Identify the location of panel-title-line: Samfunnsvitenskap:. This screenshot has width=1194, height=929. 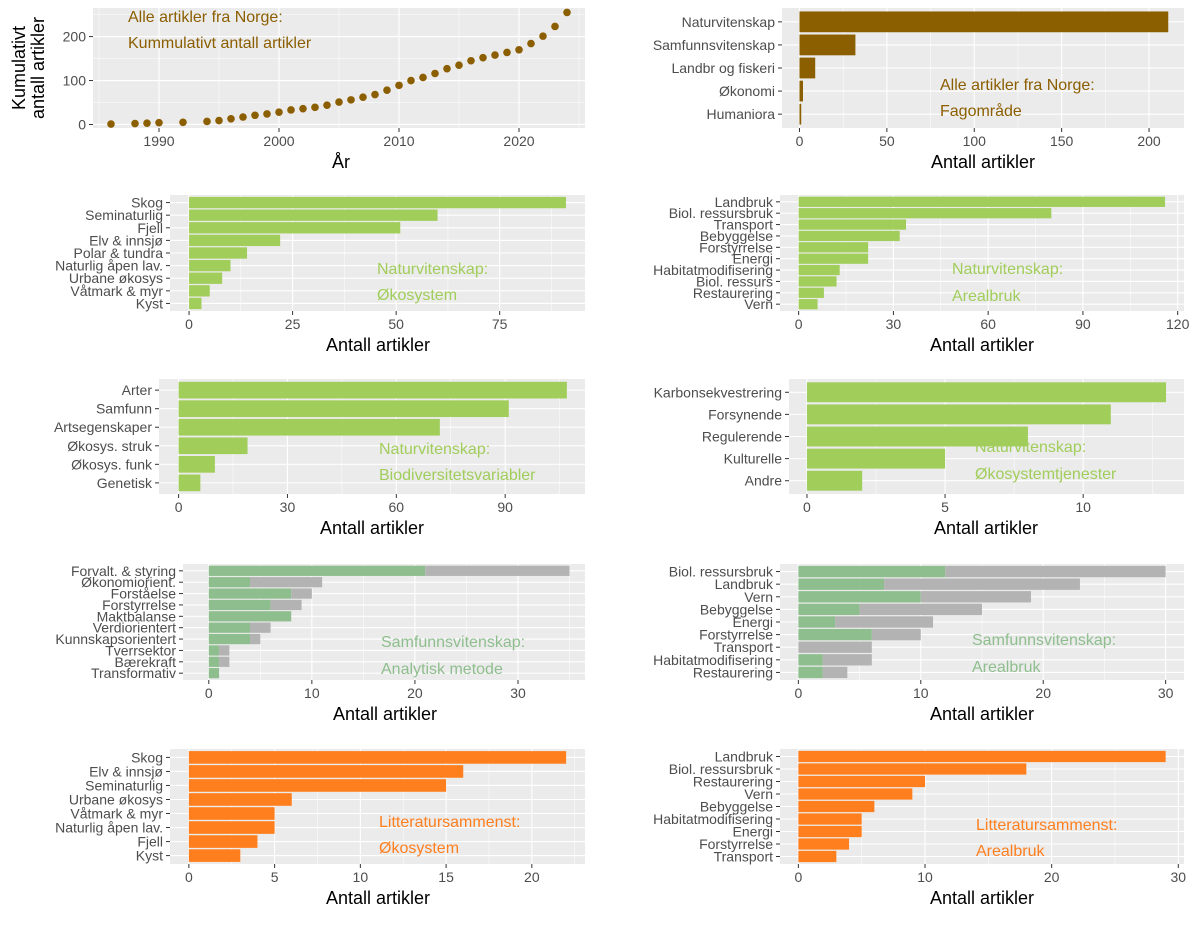
(1044, 640).